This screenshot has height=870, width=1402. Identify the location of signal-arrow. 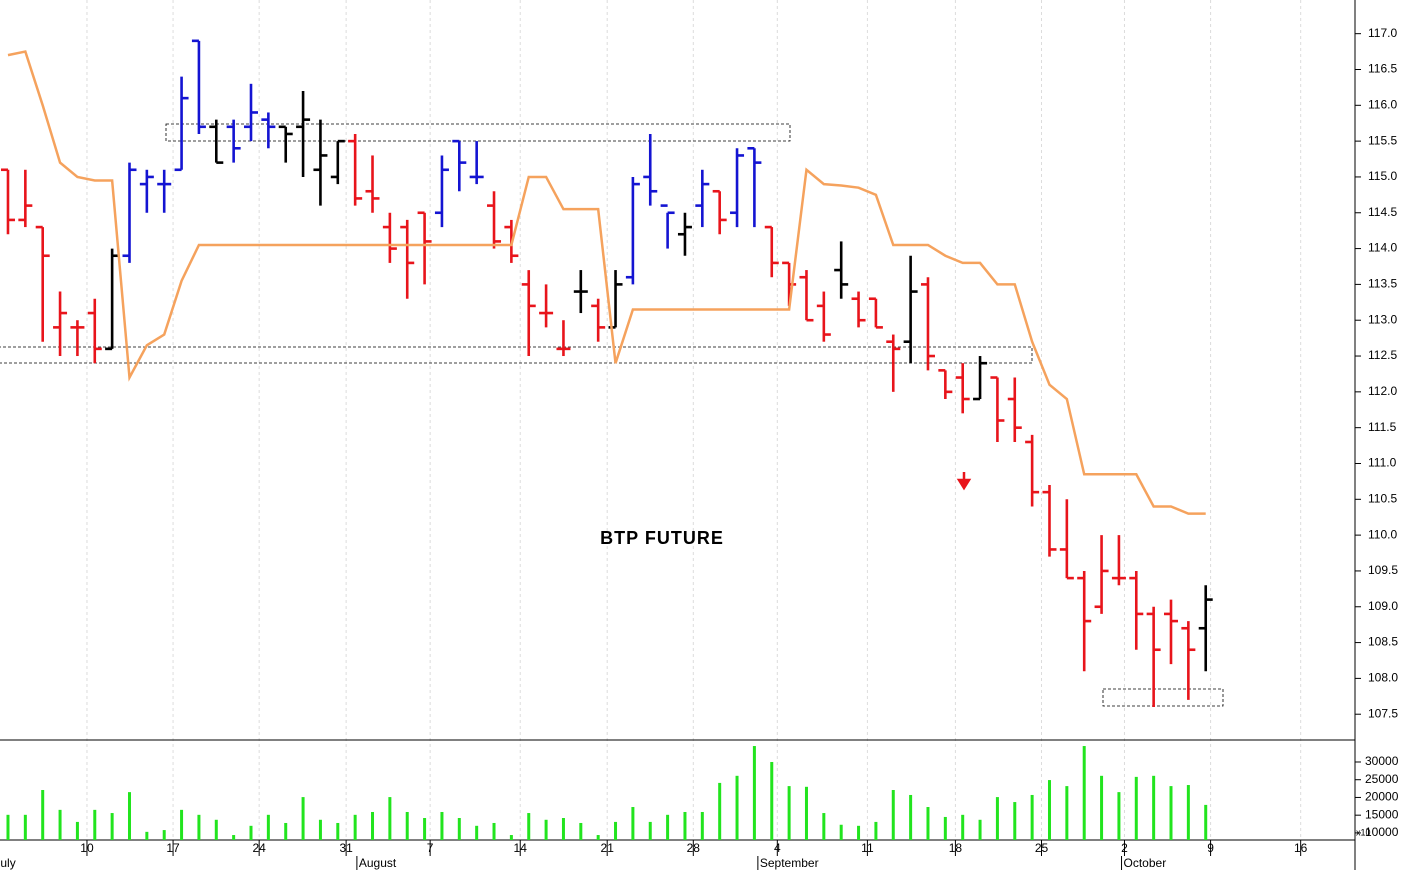
(964, 481).